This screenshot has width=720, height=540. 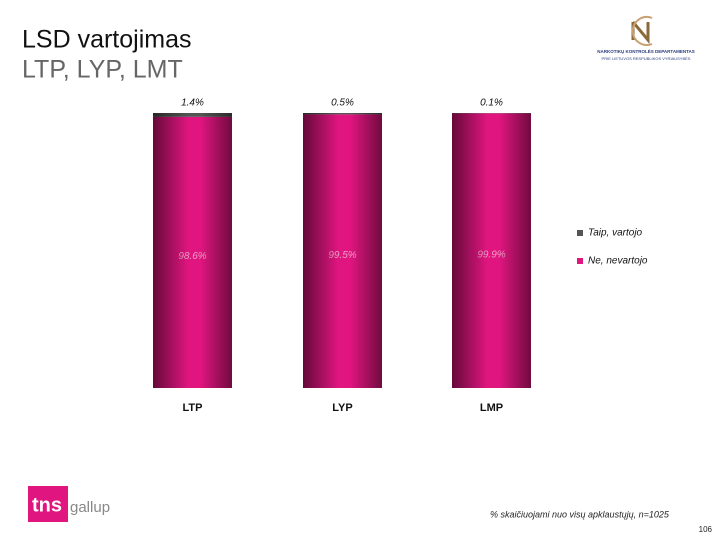 I want to click on logo-text: NARKOTIKŲ KONTROLĖS DEPARTAMENTAS, so click(x=646, y=51).